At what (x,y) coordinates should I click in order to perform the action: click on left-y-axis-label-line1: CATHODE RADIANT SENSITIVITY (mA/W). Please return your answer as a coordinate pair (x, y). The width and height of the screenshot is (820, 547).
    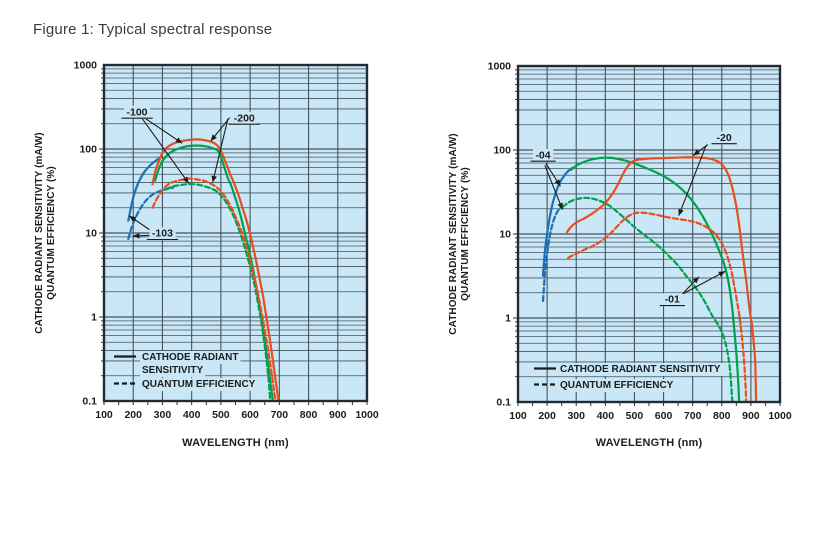
    Looking at the image, I should click on (39, 233).